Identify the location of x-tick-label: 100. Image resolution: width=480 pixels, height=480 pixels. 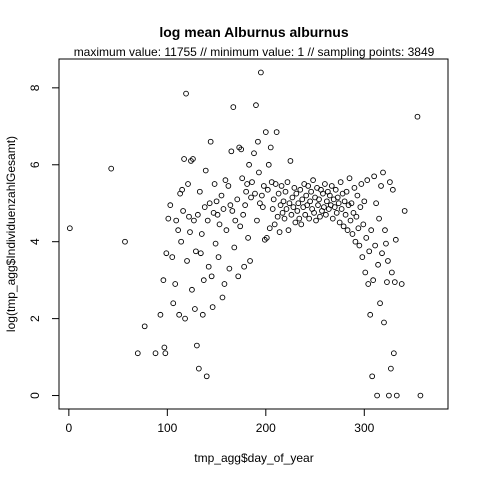
(167, 428).